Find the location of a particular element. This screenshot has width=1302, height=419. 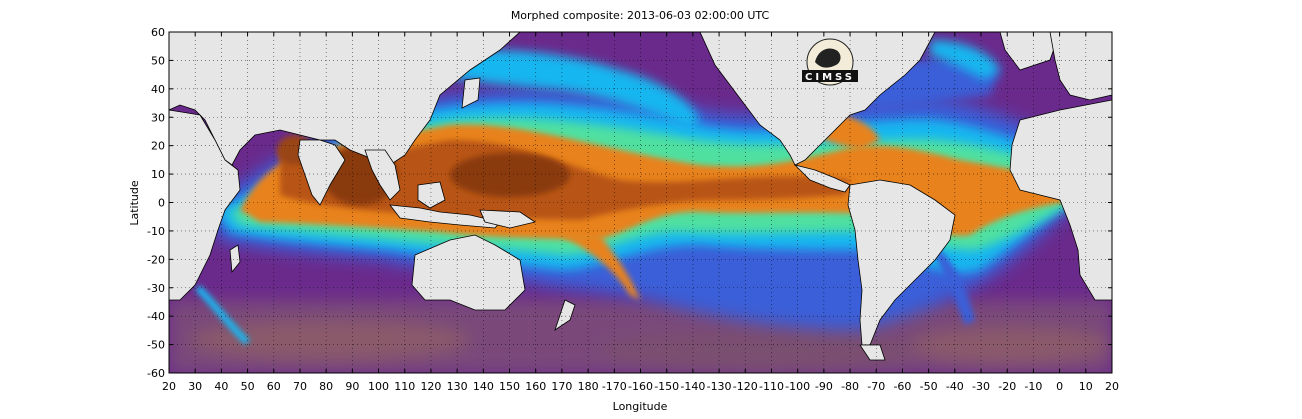

y-tick-label: 10 is located at coordinates (158, 174).